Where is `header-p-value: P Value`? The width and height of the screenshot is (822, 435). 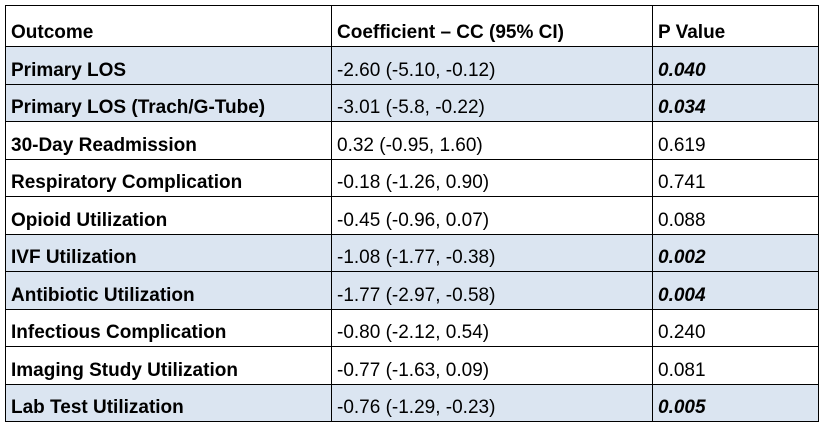 header-p-value: P Value is located at coordinates (735, 26).